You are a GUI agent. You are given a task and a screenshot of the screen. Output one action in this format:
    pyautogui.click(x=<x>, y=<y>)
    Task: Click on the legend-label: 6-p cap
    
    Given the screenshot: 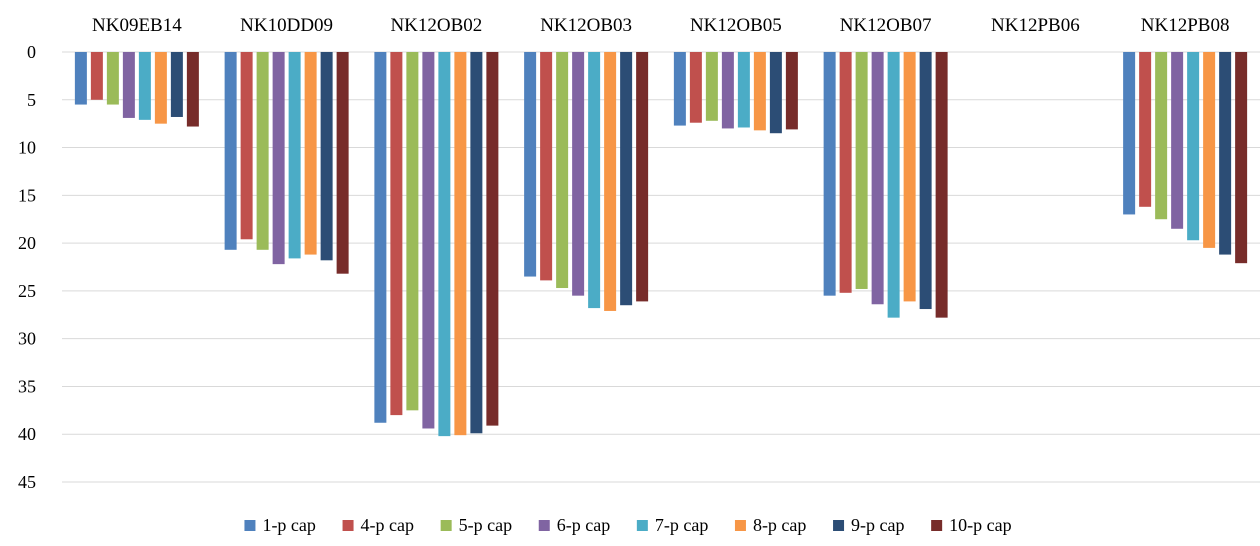 What is the action you would take?
    pyautogui.click(x=583, y=525)
    